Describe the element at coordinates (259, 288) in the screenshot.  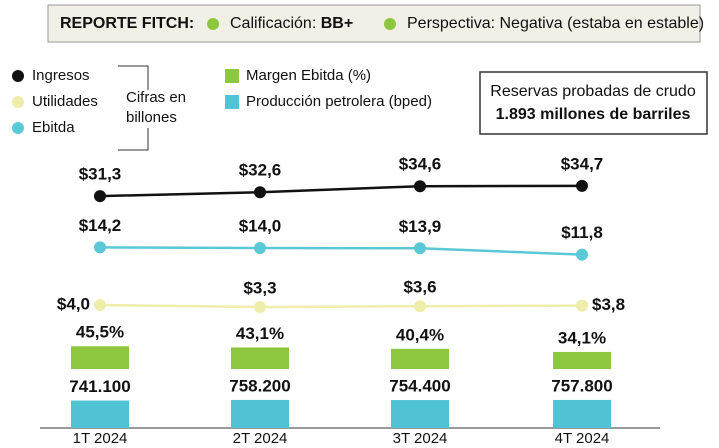
I see `data-label: $3,3` at that location.